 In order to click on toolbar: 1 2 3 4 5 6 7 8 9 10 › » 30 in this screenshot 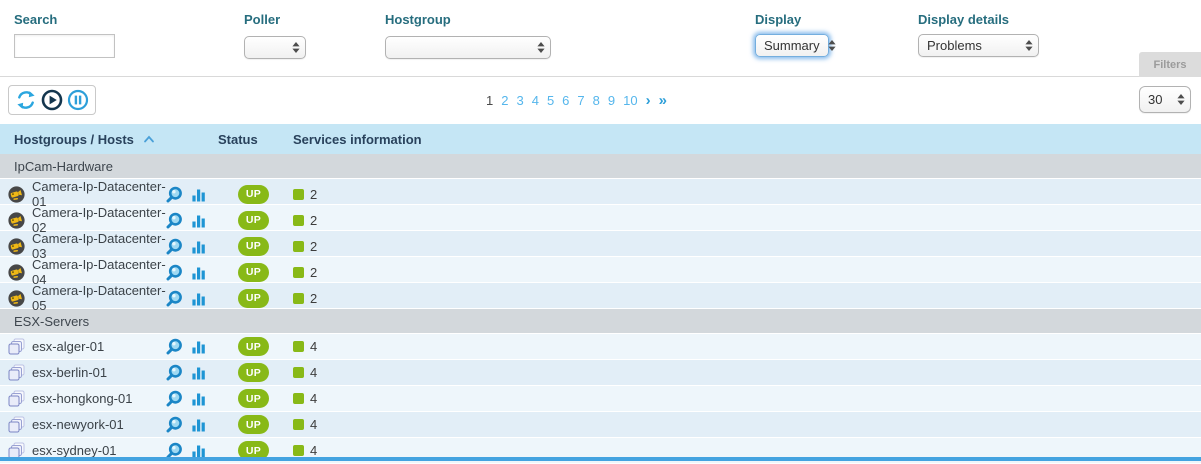, I will do `click(600, 100)`.